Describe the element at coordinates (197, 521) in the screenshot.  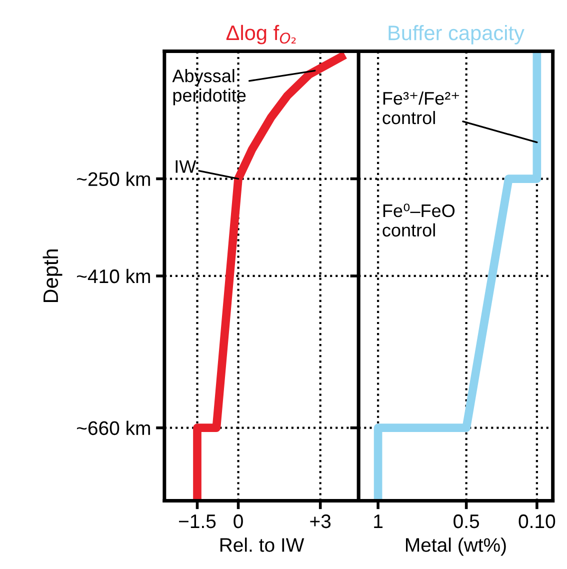
I see `x-tick-label: −1.5` at that location.